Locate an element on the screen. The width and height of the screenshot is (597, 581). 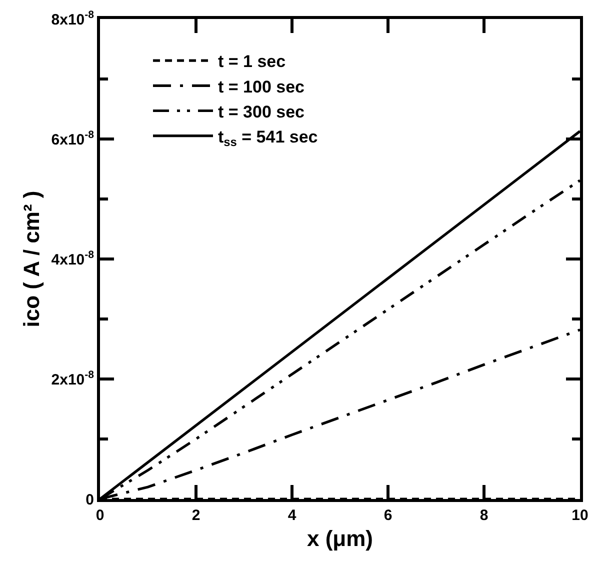
legend-label: t = 300 sec is located at coordinates (261, 112).